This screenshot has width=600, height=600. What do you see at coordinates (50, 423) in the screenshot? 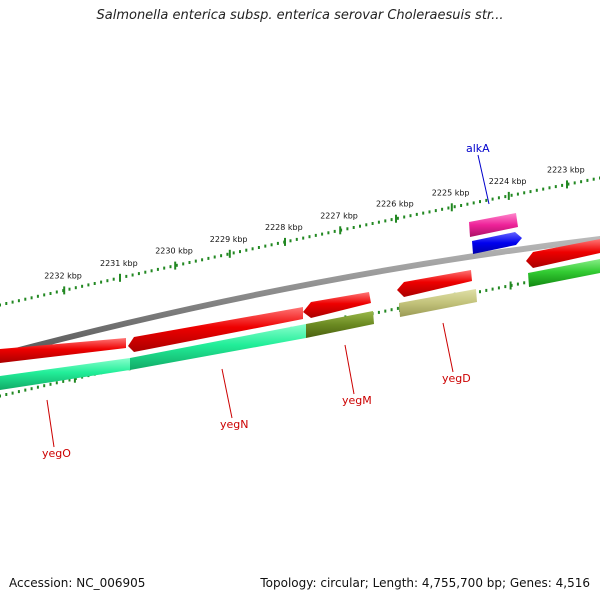
I see `callout-line-yego` at bounding box center [50, 423].